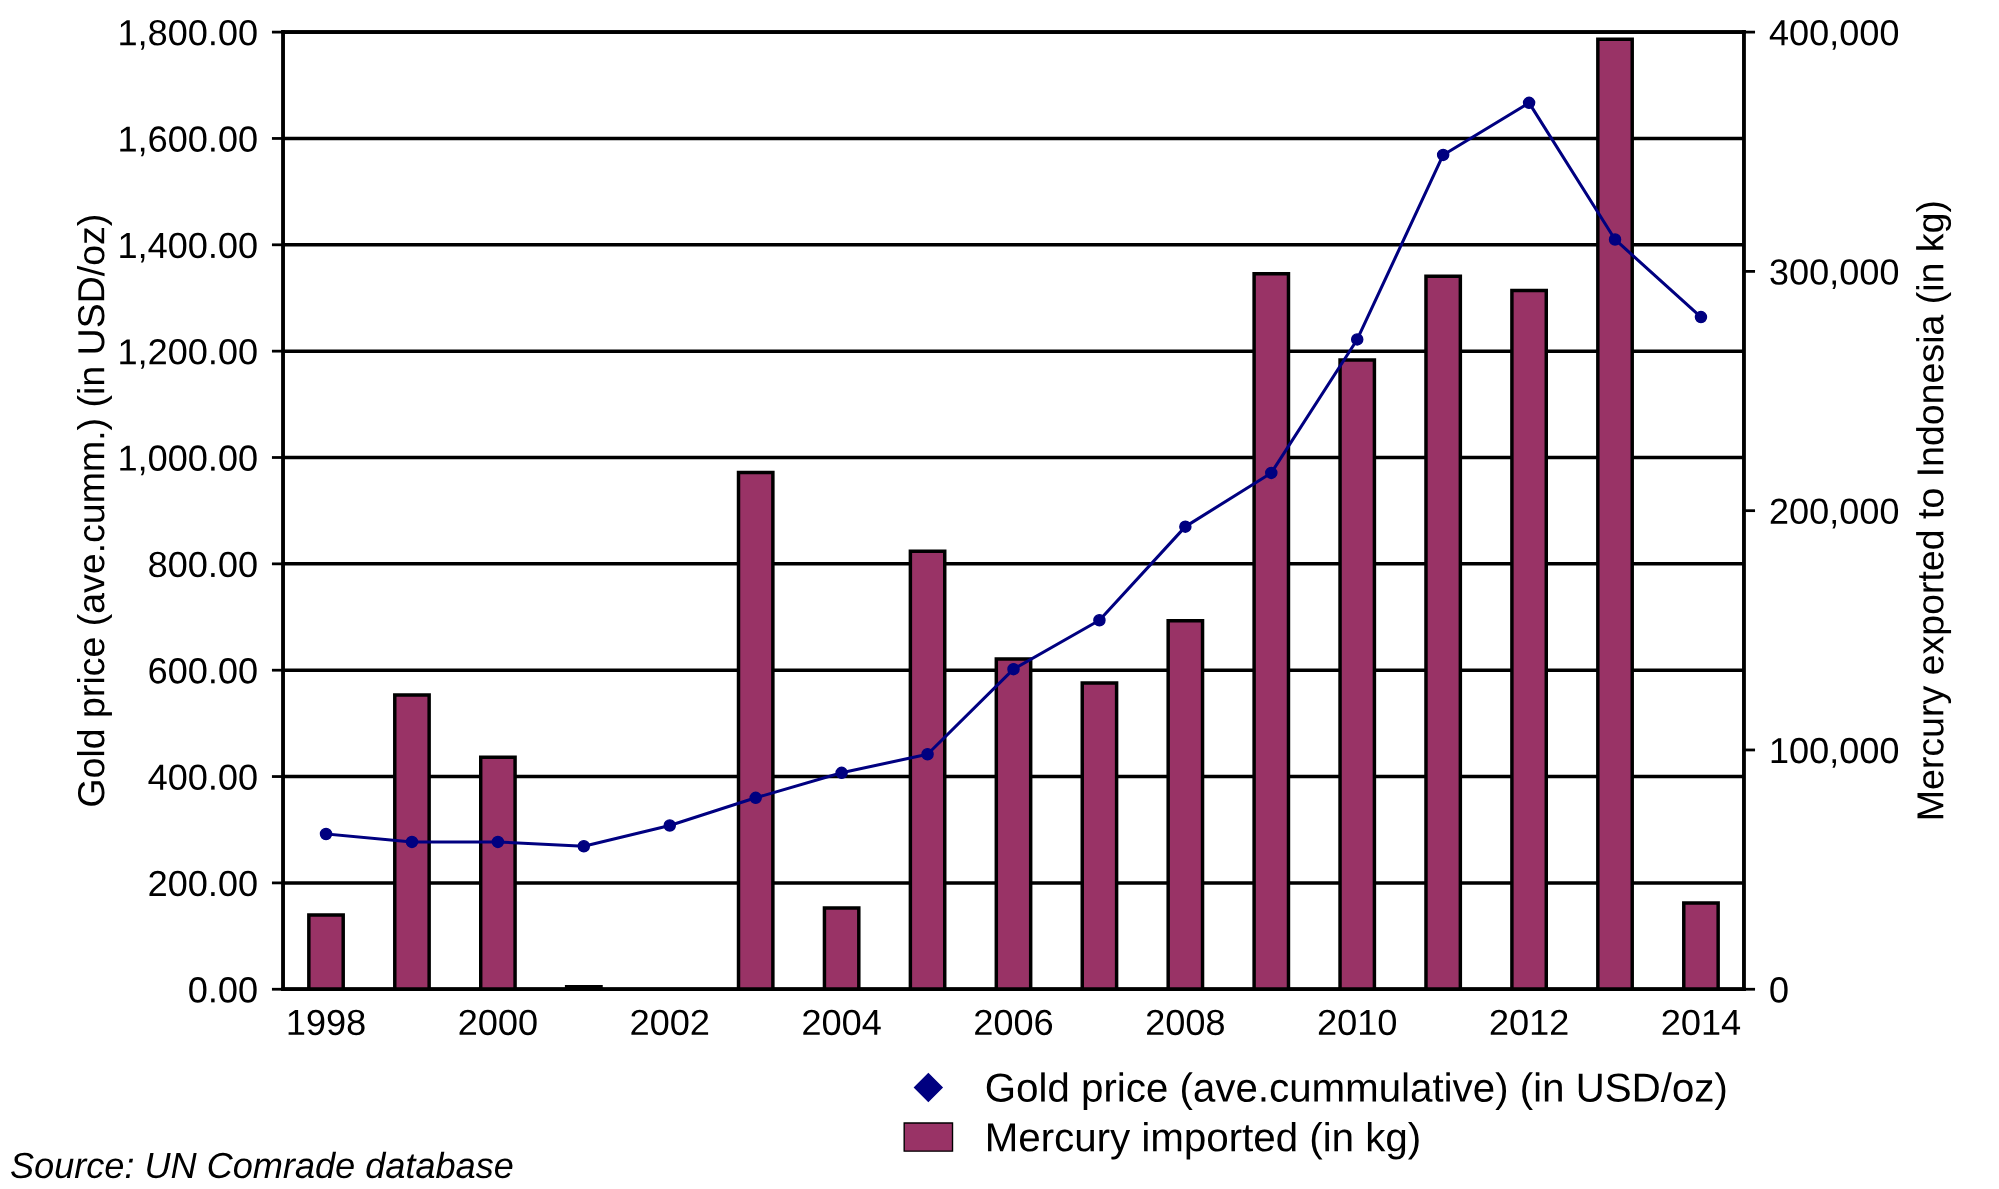 The height and width of the screenshot is (1189, 1999). I want to click on y2-tick-label: 0, so click(1779, 990).